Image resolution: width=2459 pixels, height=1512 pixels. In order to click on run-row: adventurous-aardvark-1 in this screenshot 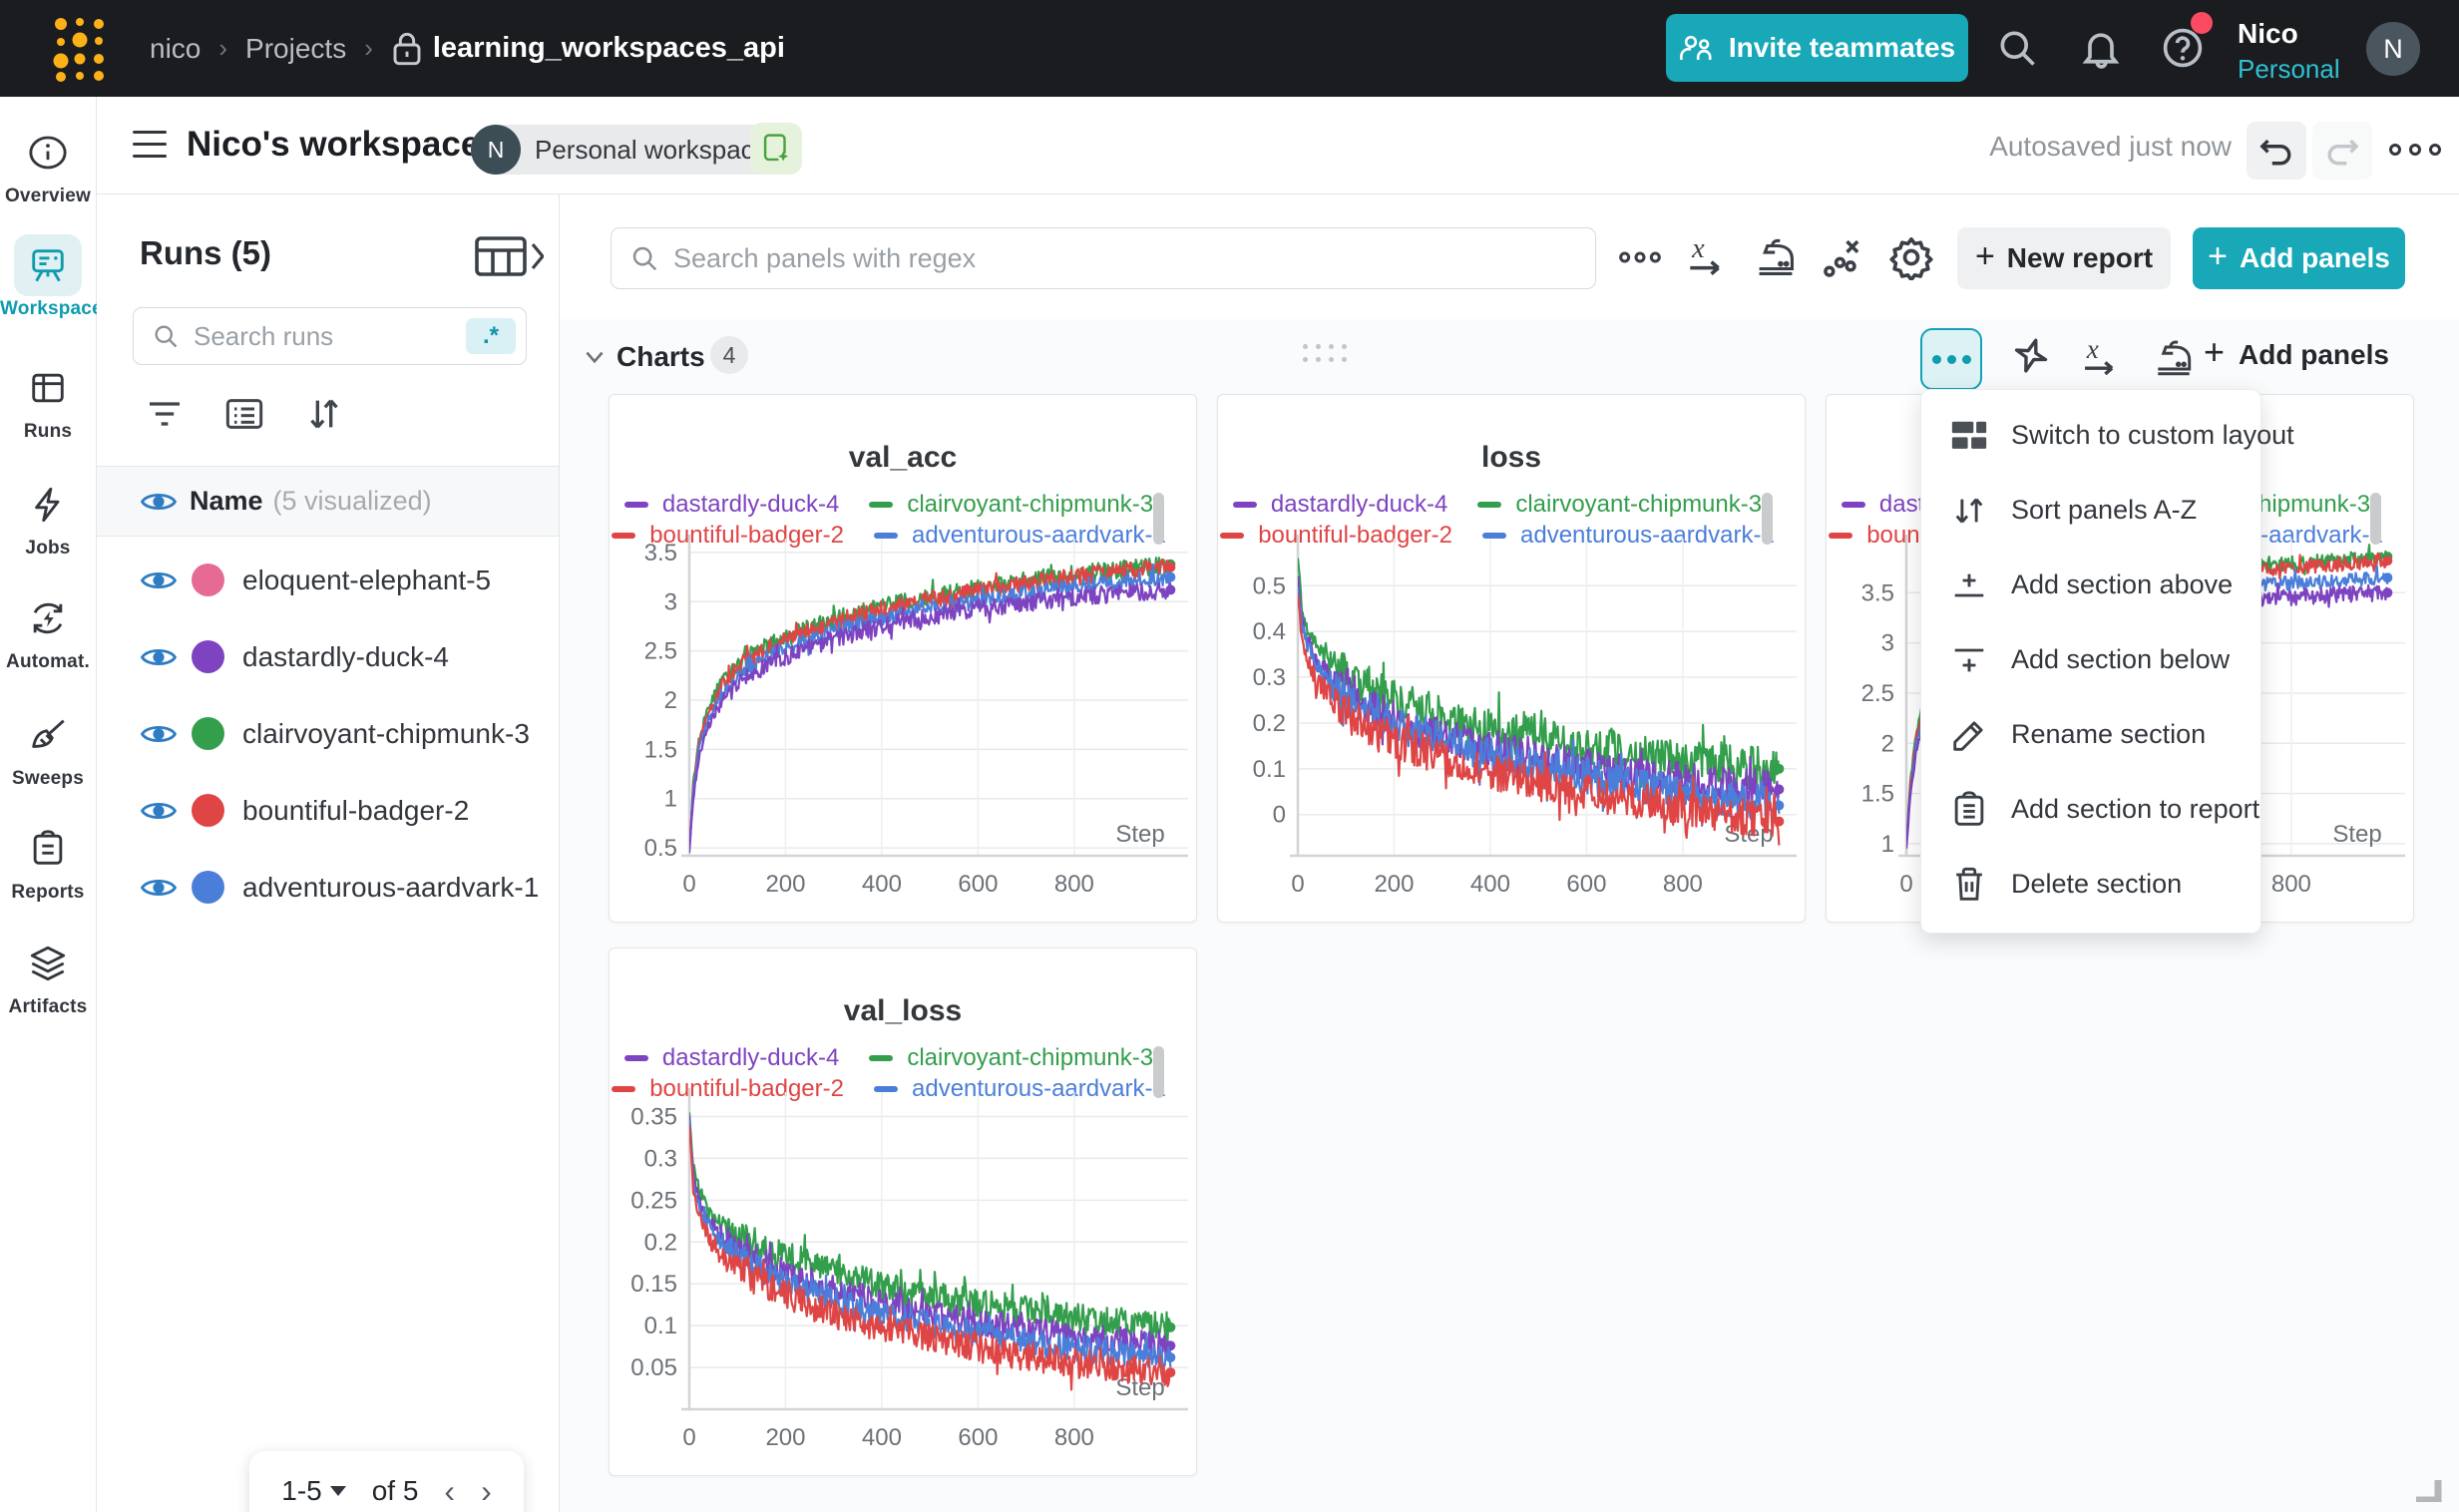, I will do `click(328, 887)`.